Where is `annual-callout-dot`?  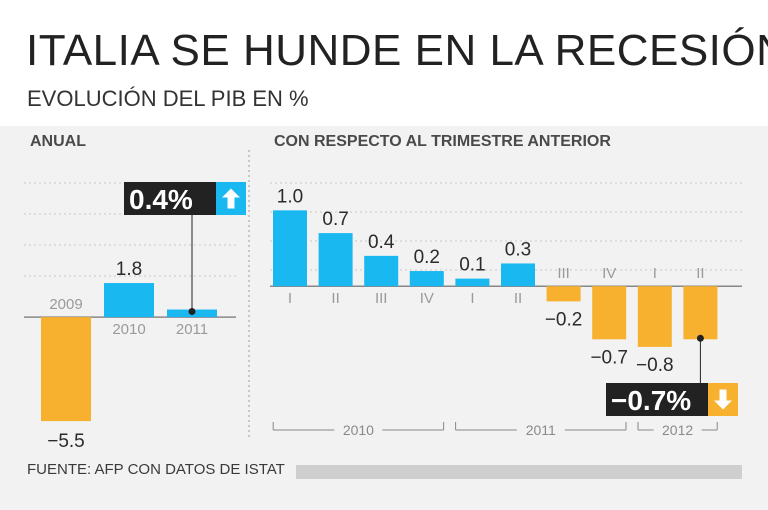 annual-callout-dot is located at coordinates (192, 312).